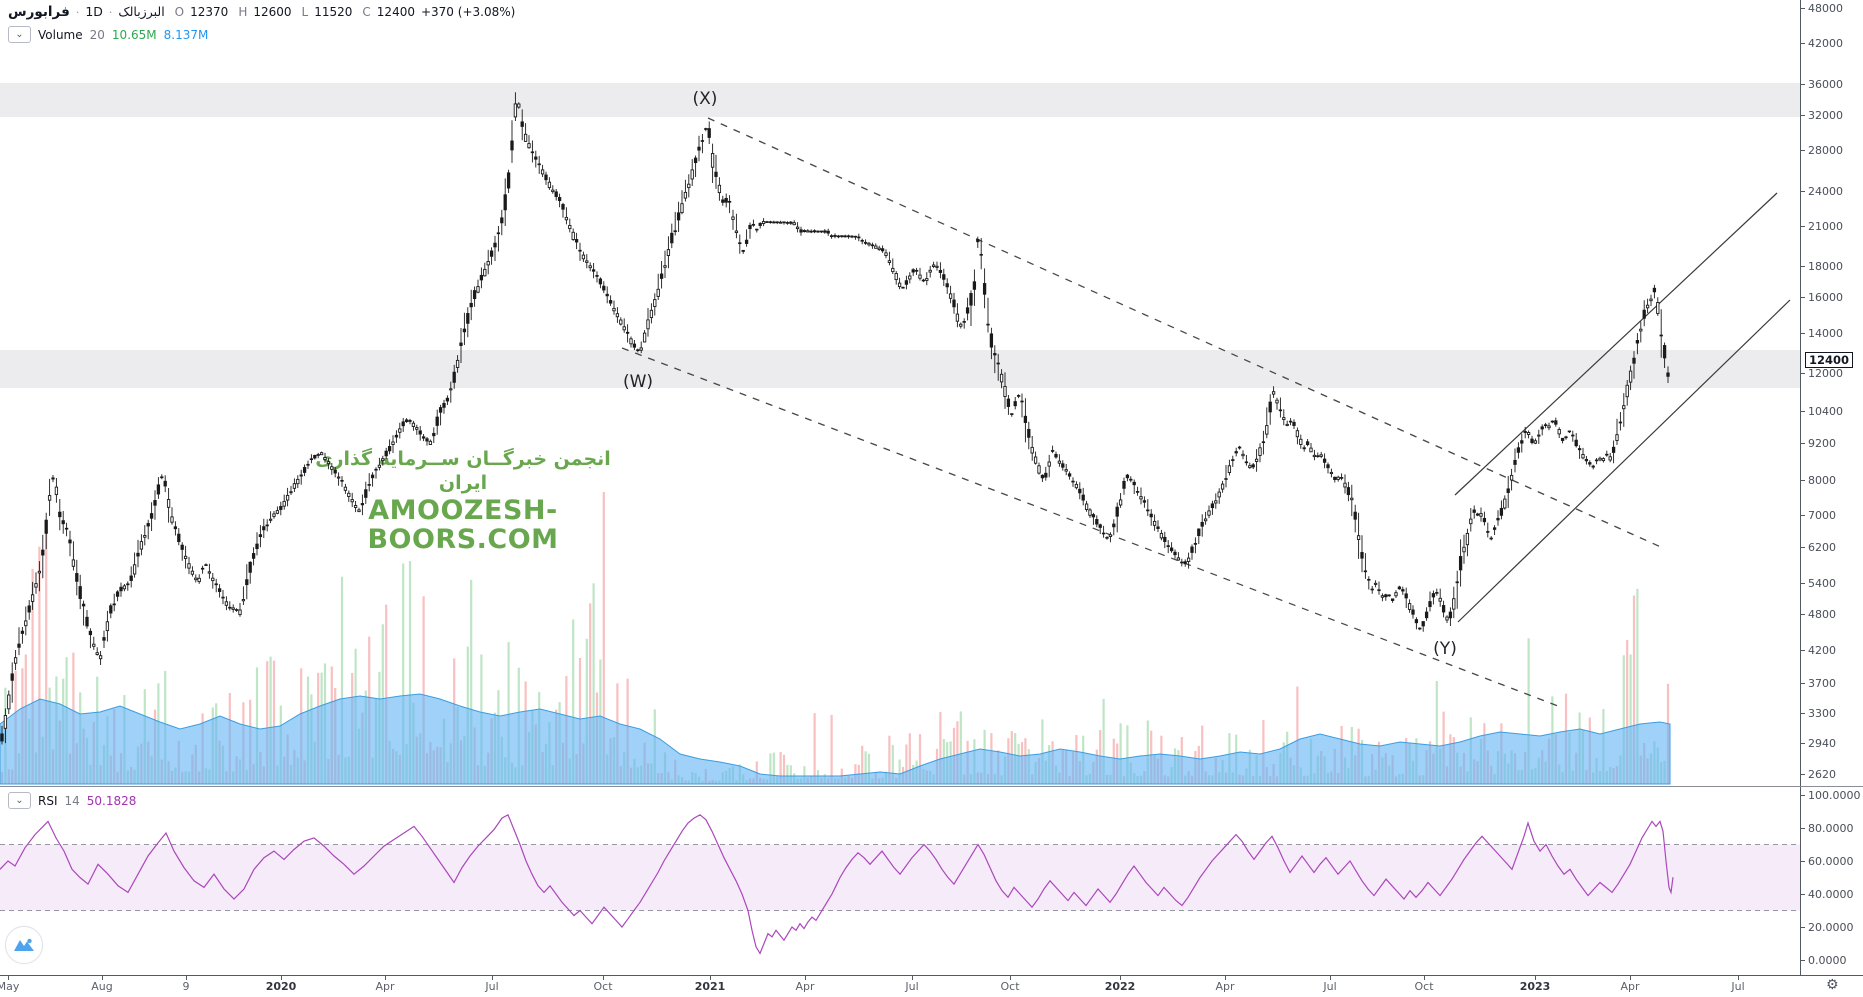 This screenshot has width=1863, height=997. I want to click on price-tick: 32000, so click(1822, 115).